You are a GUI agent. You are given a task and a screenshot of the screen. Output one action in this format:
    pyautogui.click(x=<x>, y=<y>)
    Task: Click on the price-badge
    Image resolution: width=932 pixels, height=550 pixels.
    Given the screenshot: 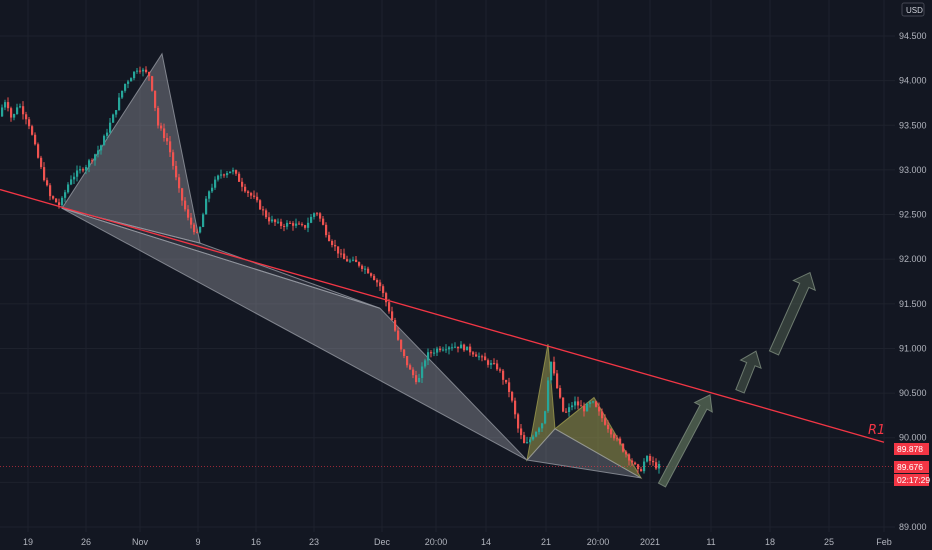 What is the action you would take?
    pyautogui.click(x=911, y=467)
    